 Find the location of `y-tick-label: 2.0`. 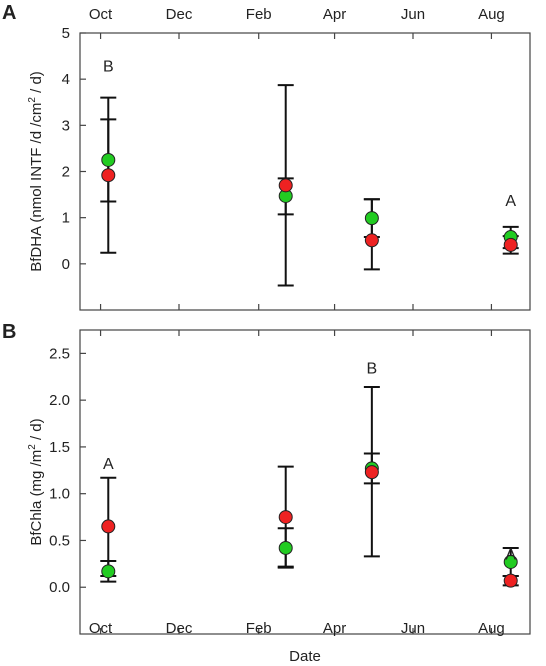

y-tick-label: 2.0 is located at coordinates (59, 400).